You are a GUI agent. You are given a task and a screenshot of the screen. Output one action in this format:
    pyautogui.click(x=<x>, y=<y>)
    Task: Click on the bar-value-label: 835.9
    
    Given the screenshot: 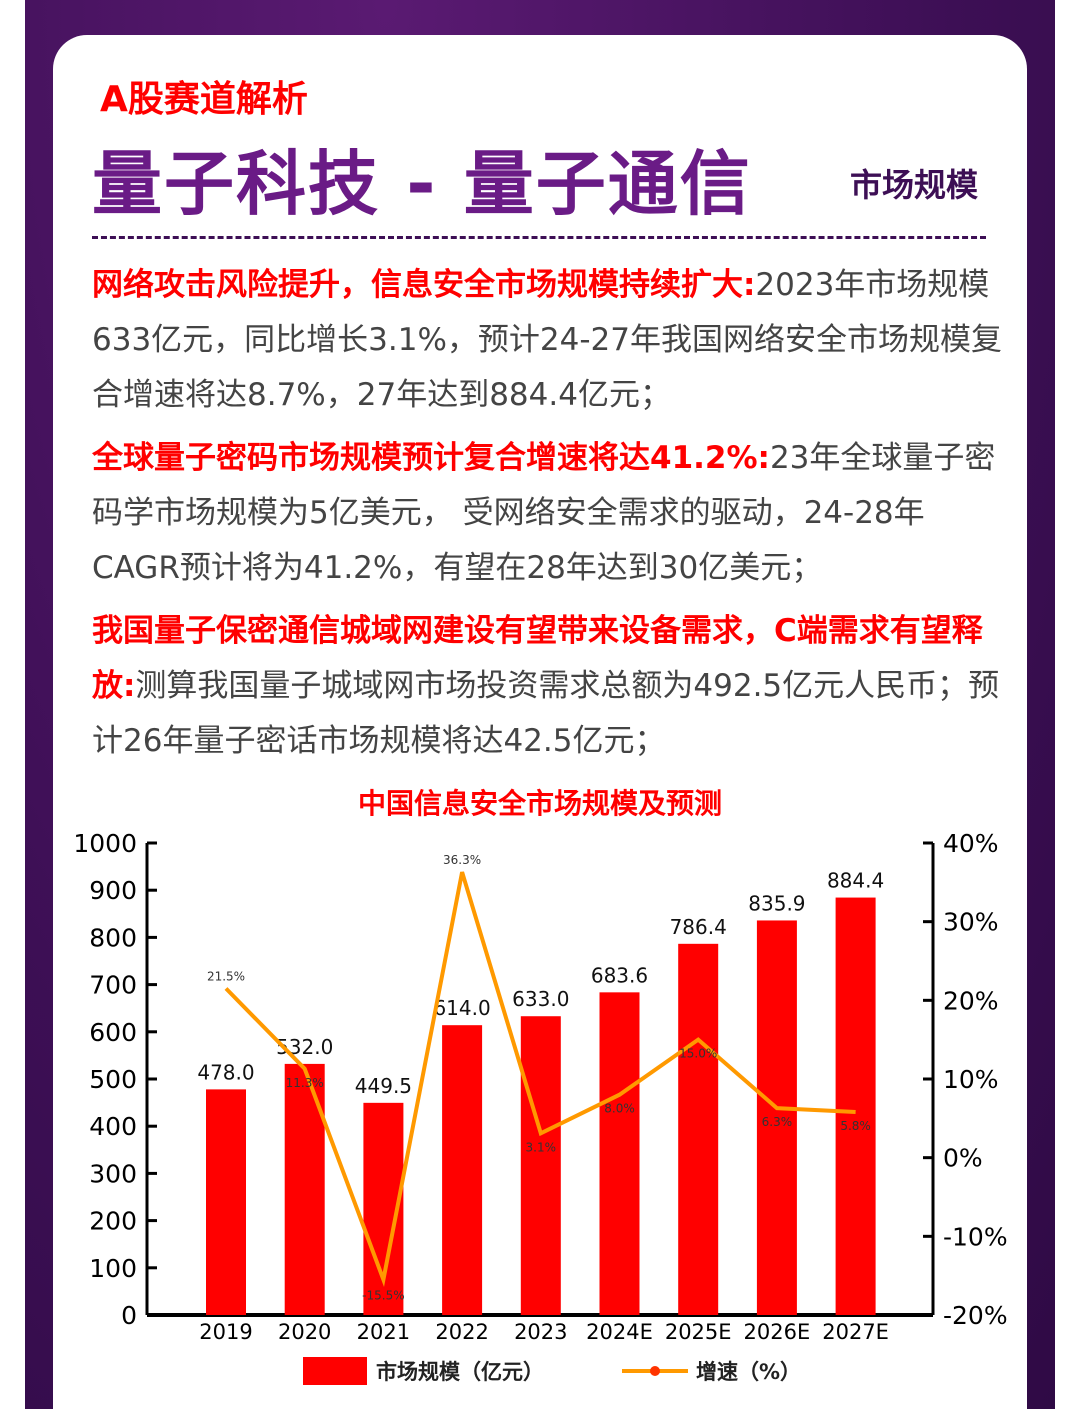 What is the action you would take?
    pyautogui.click(x=776, y=903)
    